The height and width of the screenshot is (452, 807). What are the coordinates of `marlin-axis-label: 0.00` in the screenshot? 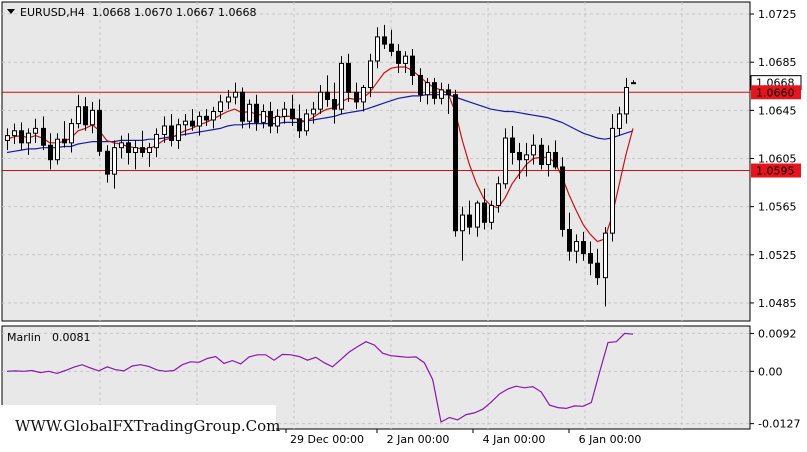 It's located at (770, 371).